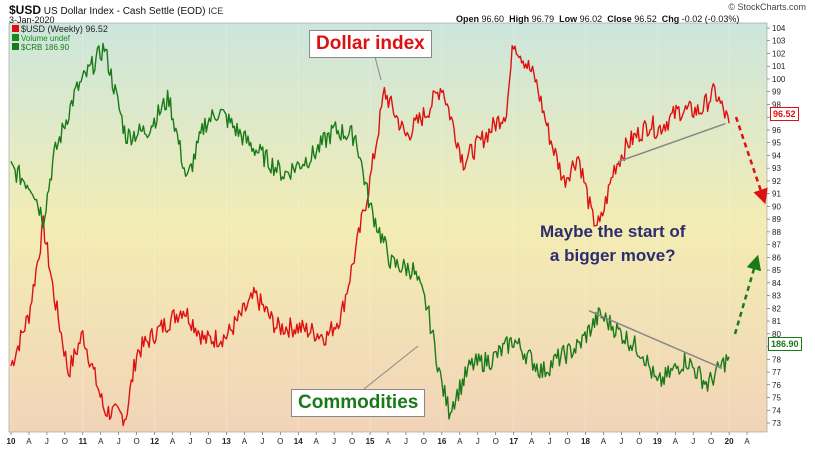 This screenshot has height=451, width=815. What do you see at coordinates (776, 334) in the screenshot?
I see `y-tick-label: 80` at bounding box center [776, 334].